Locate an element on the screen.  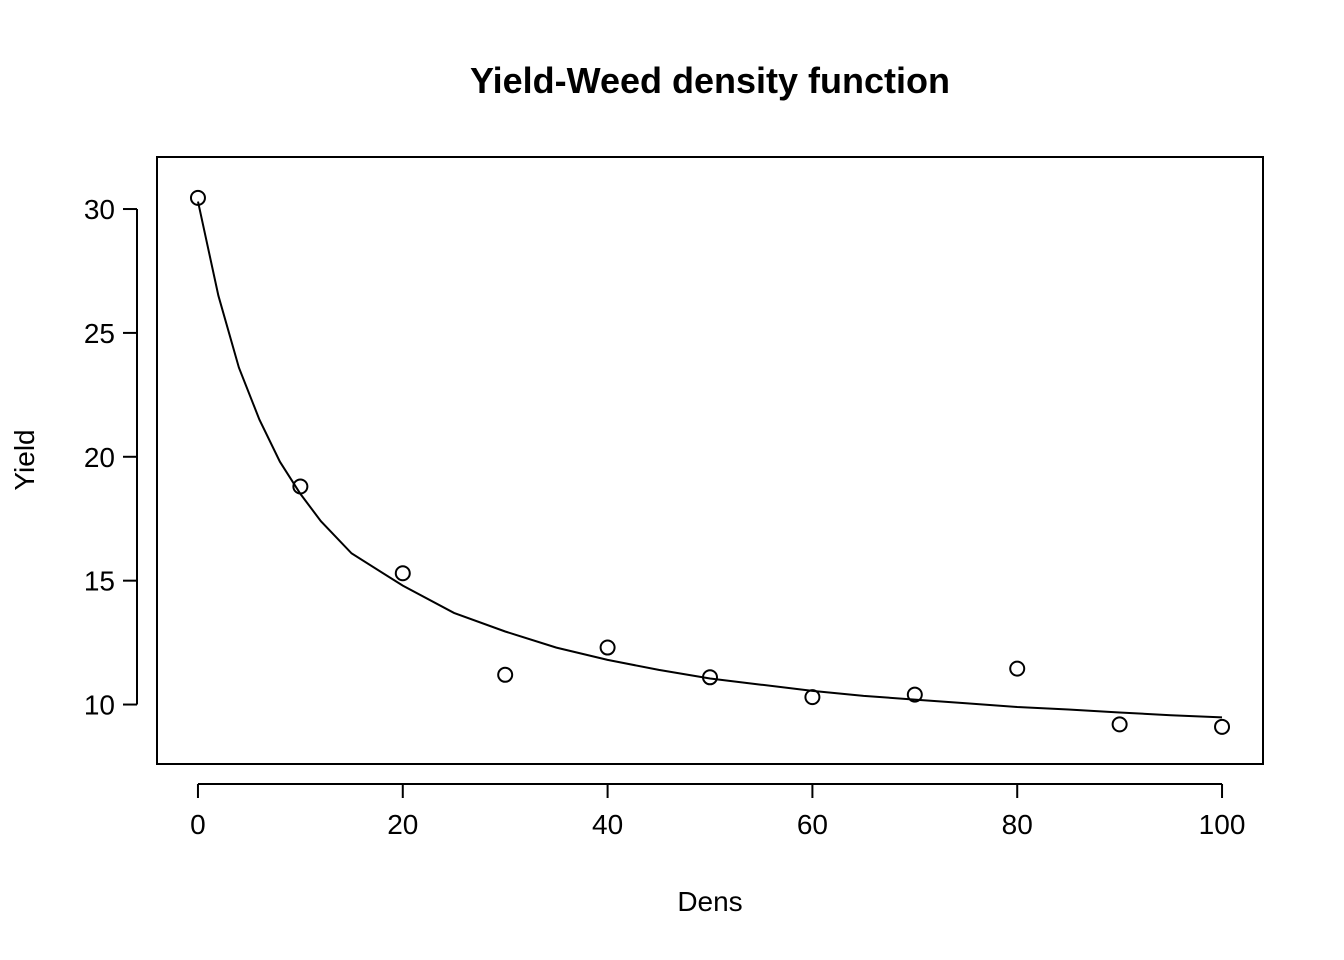
y-tick-label: 15 is located at coordinates (99, 581).